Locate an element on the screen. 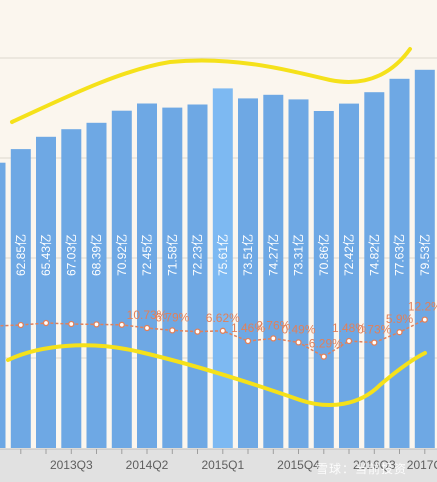  bar-value-label: 77.63亿 is located at coordinates (399, 255).